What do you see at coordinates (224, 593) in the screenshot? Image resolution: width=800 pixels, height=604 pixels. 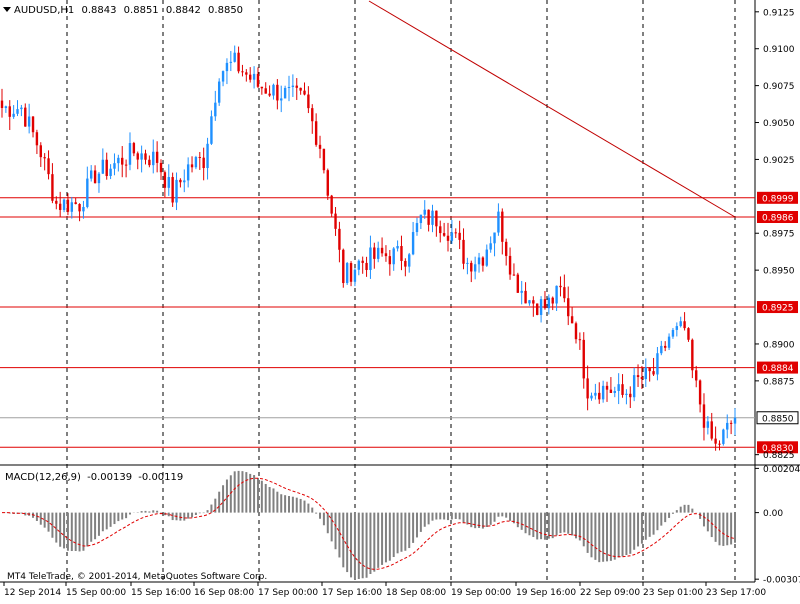 I see `time-tick-label: 16 Sep 08:00` at bounding box center [224, 593].